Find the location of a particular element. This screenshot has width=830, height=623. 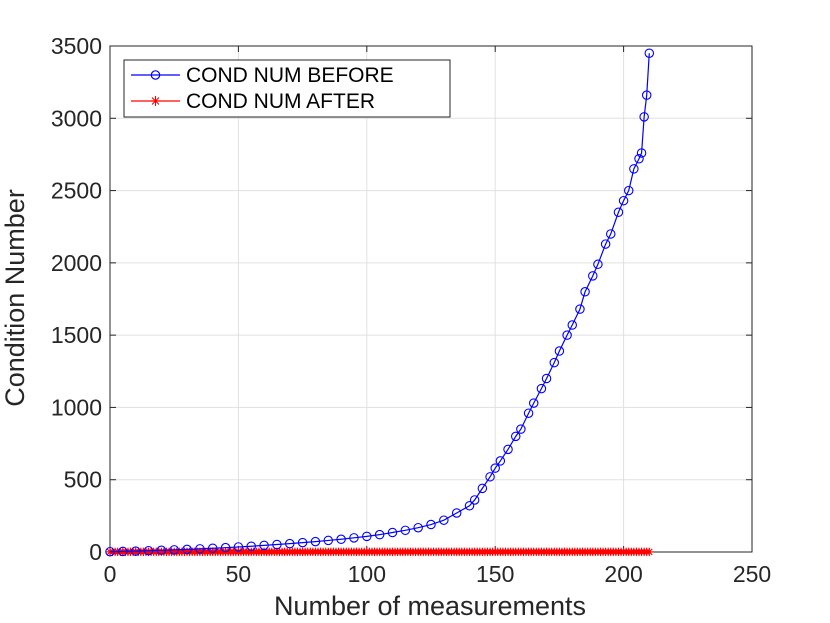

point-cond-num-after is located at coordinates (649, 552).